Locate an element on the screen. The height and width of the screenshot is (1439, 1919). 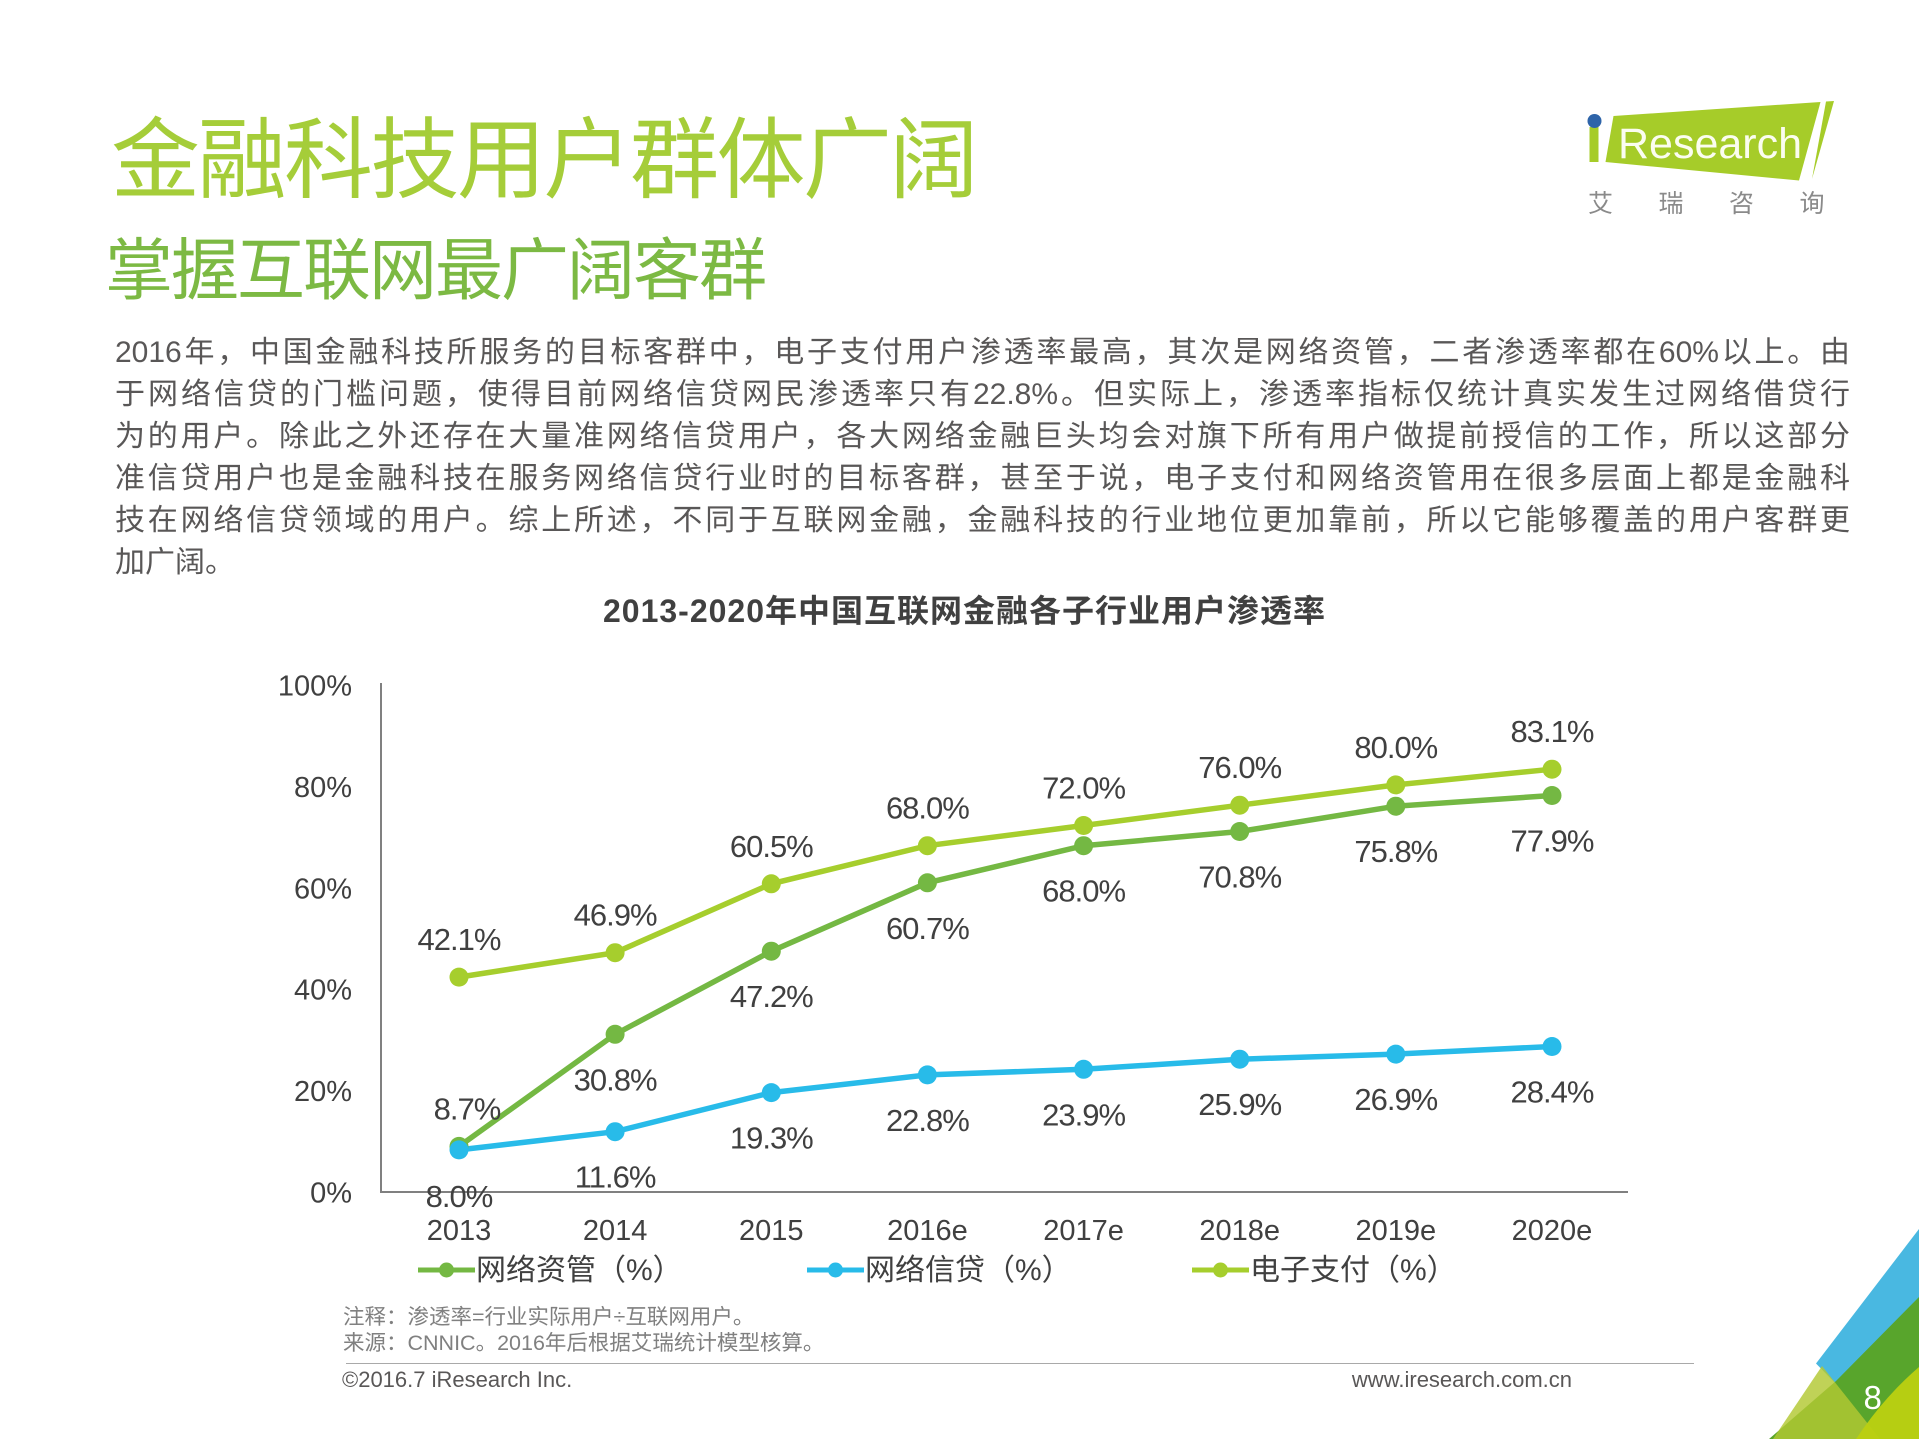
svg-text: 网络信贷（%） is located at coordinates (968, 1270).